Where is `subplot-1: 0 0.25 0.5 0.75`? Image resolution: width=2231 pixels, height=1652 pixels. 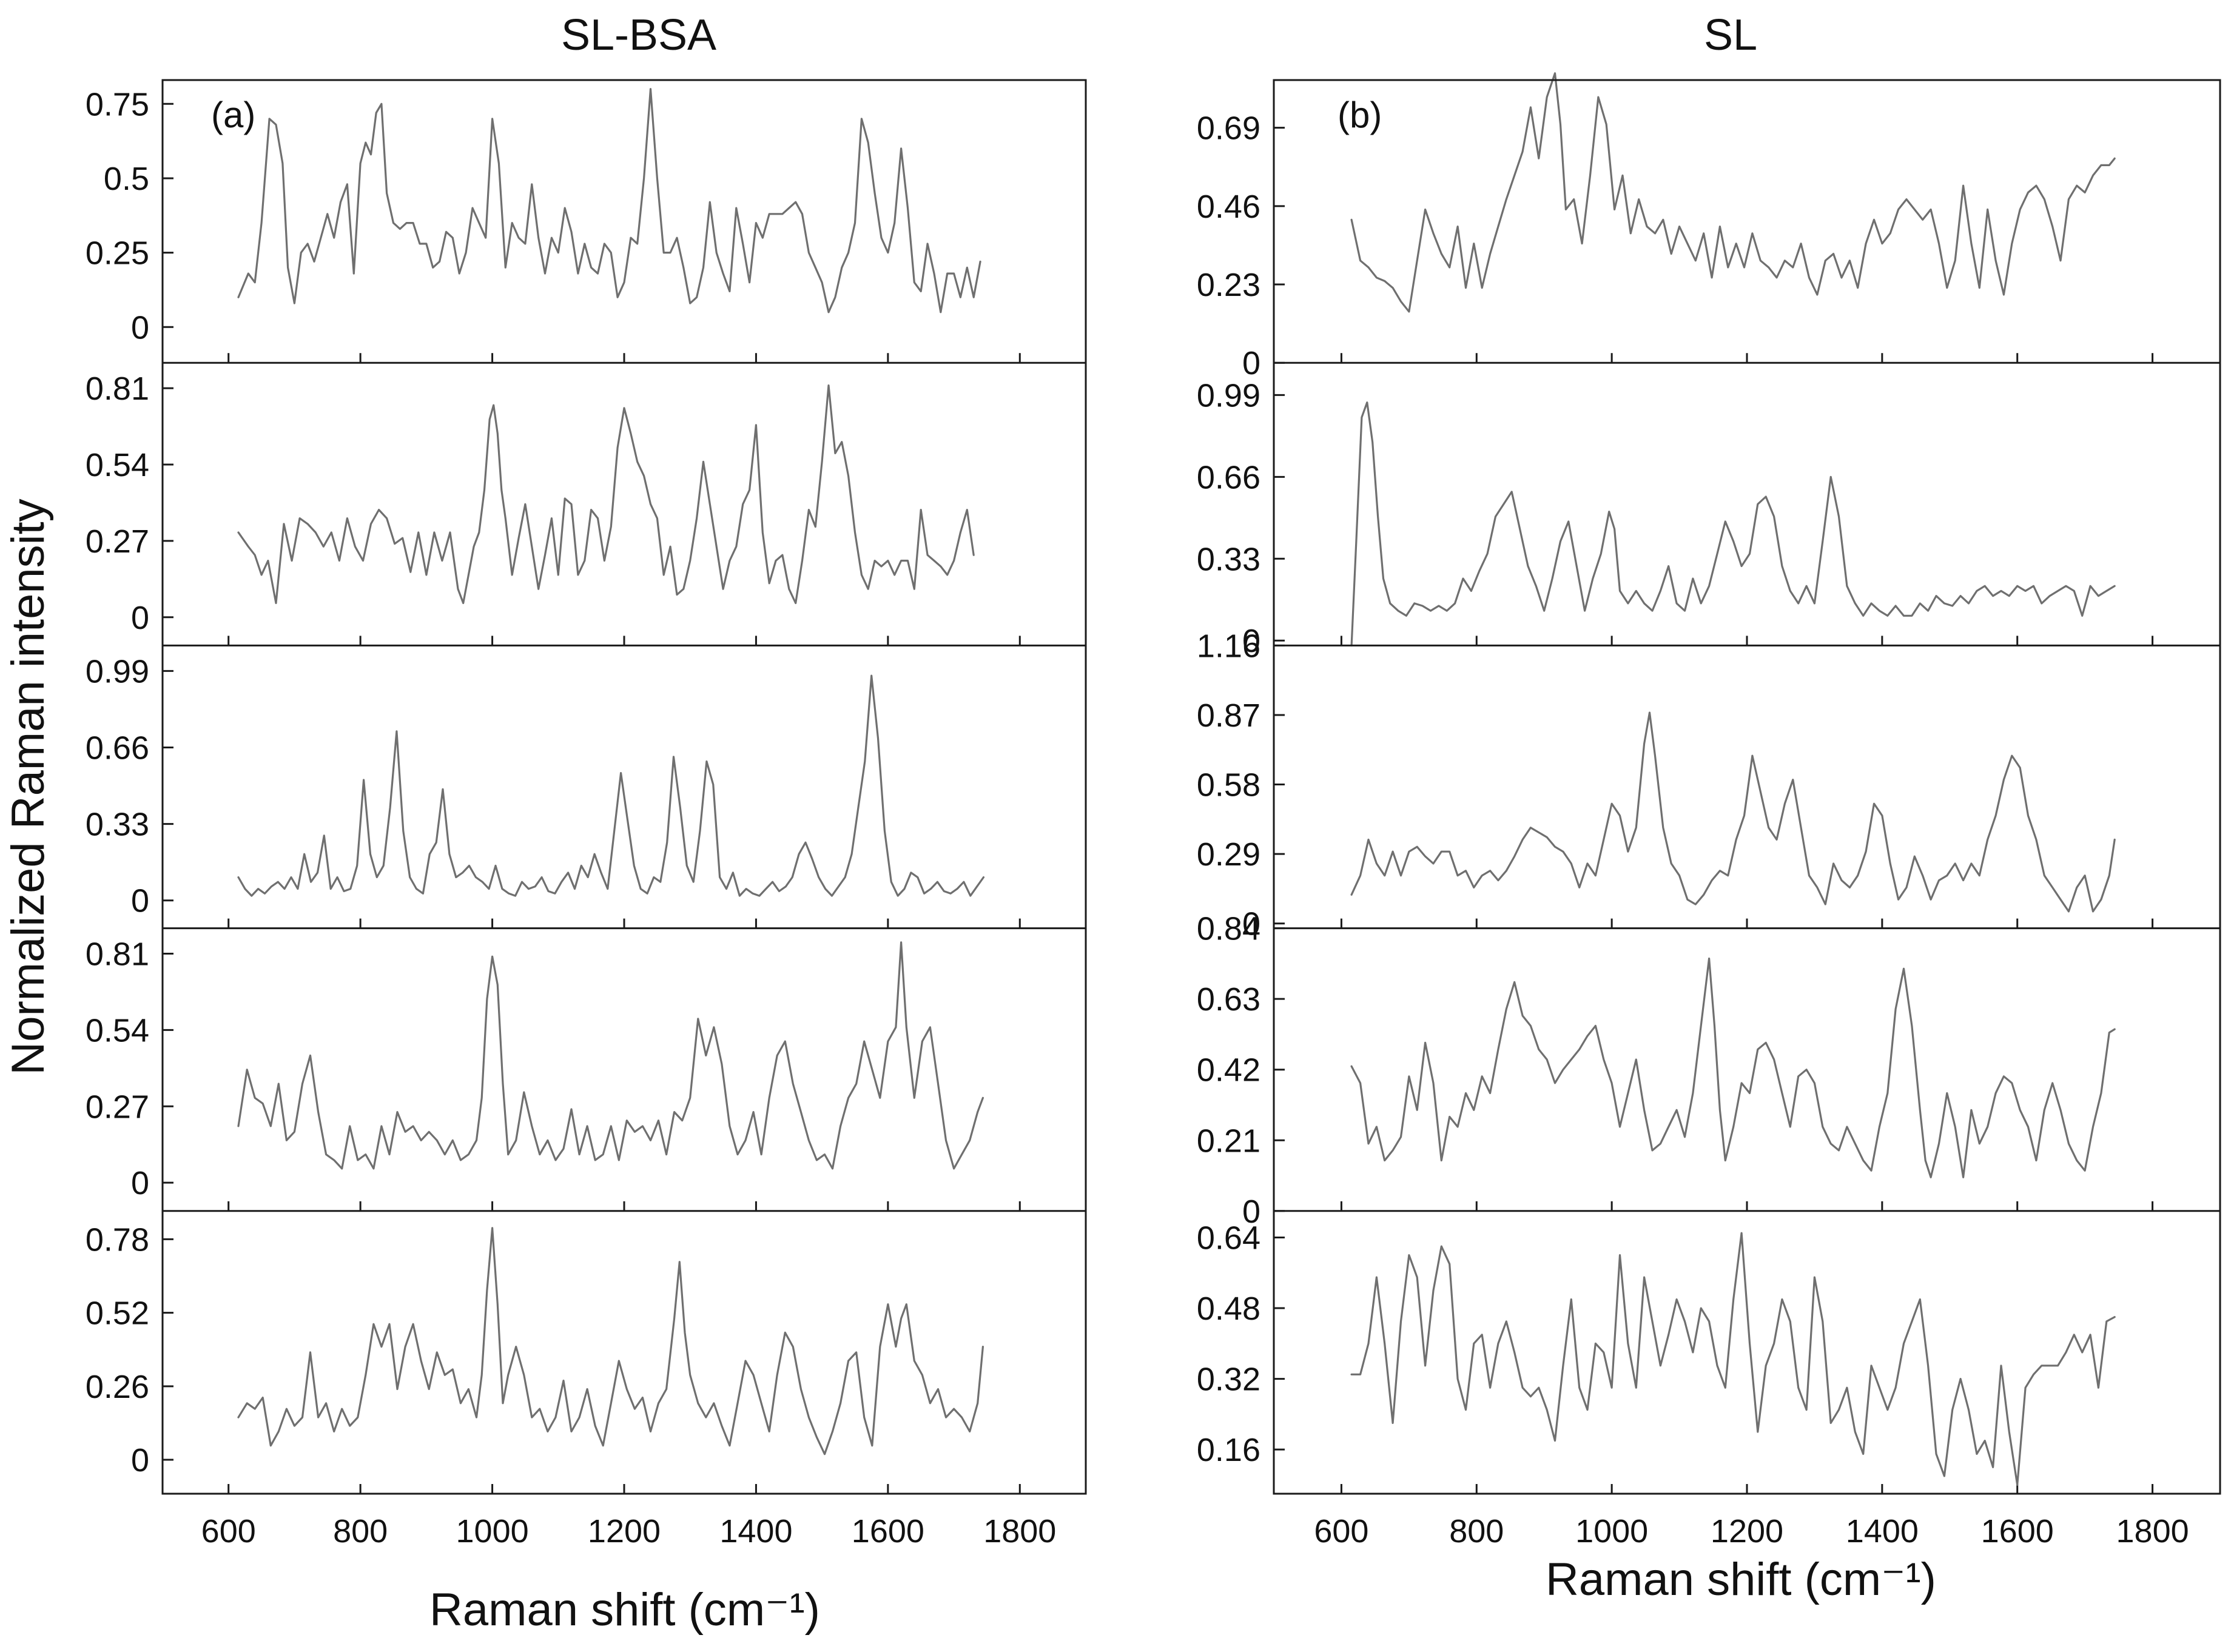
subplot-1: 0 0.25 0.5 0.75 is located at coordinates (553, 225).